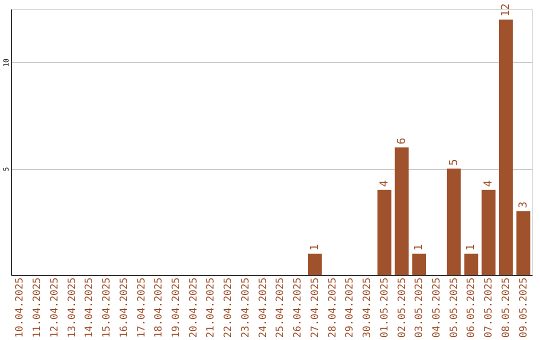 Image resolution: width=540 pixels, height=340 pixels. What do you see at coordinates (72, 308) in the screenshot?
I see `x-tick-label: 13.04.2025` at bounding box center [72, 308].